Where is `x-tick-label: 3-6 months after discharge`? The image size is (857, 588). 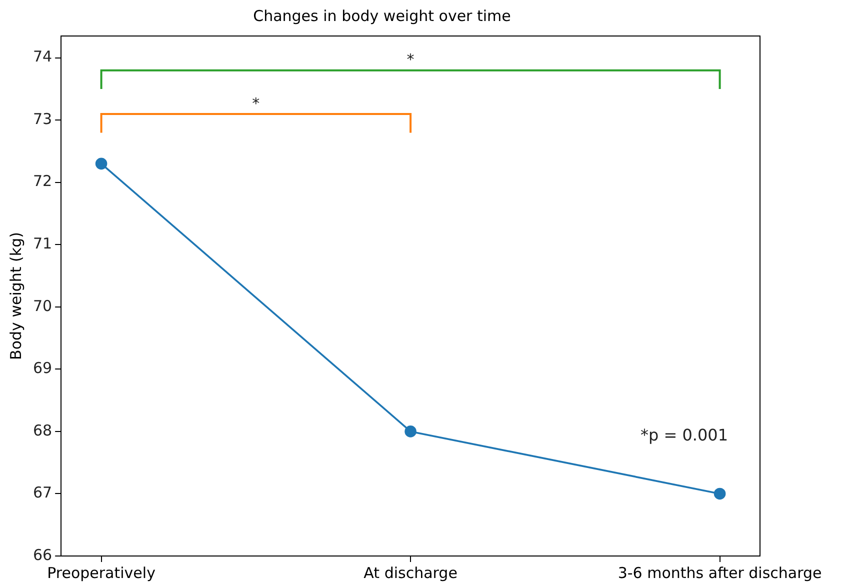 x-tick-label: 3-6 months after discharge is located at coordinates (720, 573).